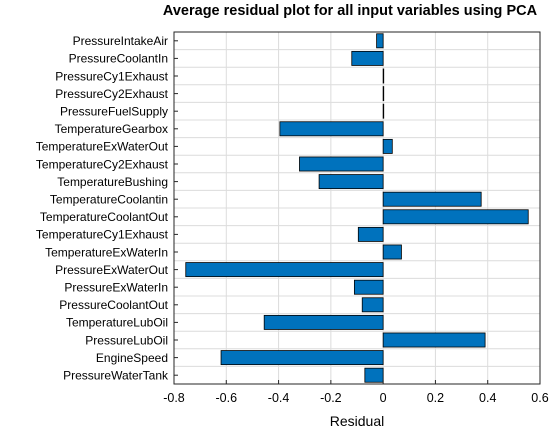  What do you see at coordinates (279, 398) in the screenshot?
I see `x-tick-label: -0.4` at bounding box center [279, 398].